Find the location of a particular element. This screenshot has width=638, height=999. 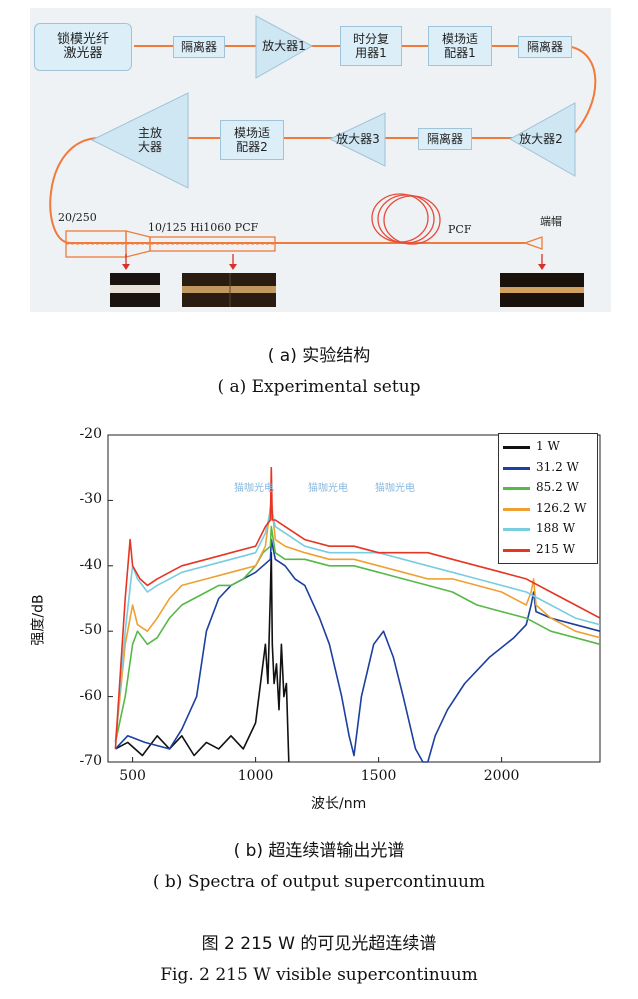

label-amp-2: 放大器2 is located at coordinates (541, 139).